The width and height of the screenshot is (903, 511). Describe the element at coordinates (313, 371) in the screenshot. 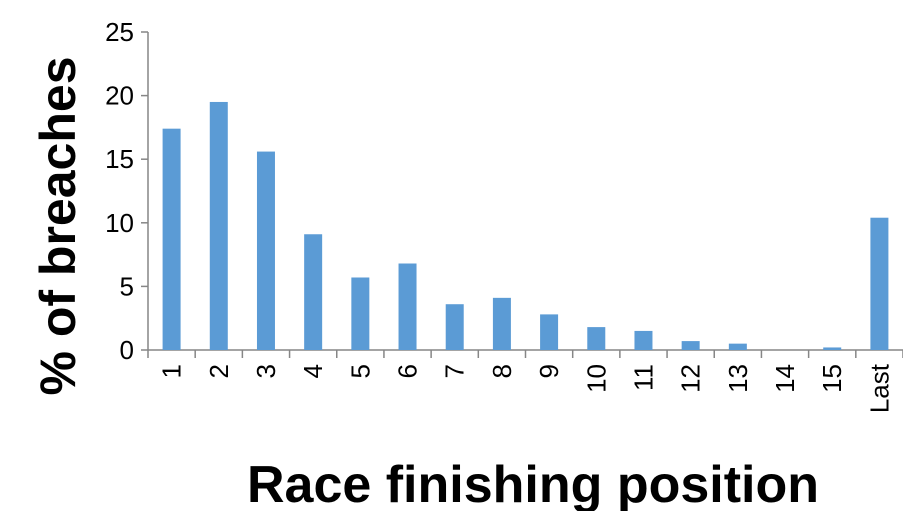

I see `x-tick-label: 4` at that location.